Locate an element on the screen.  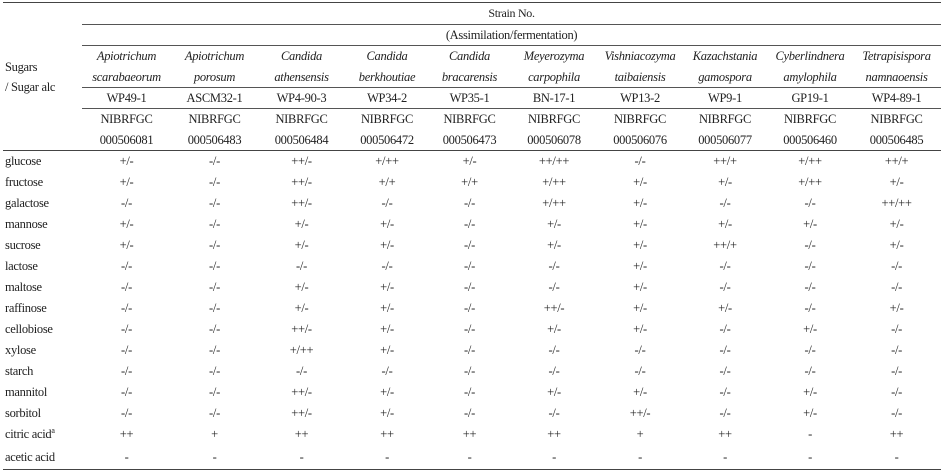
sugar-name: xylose is located at coordinates (20, 350).